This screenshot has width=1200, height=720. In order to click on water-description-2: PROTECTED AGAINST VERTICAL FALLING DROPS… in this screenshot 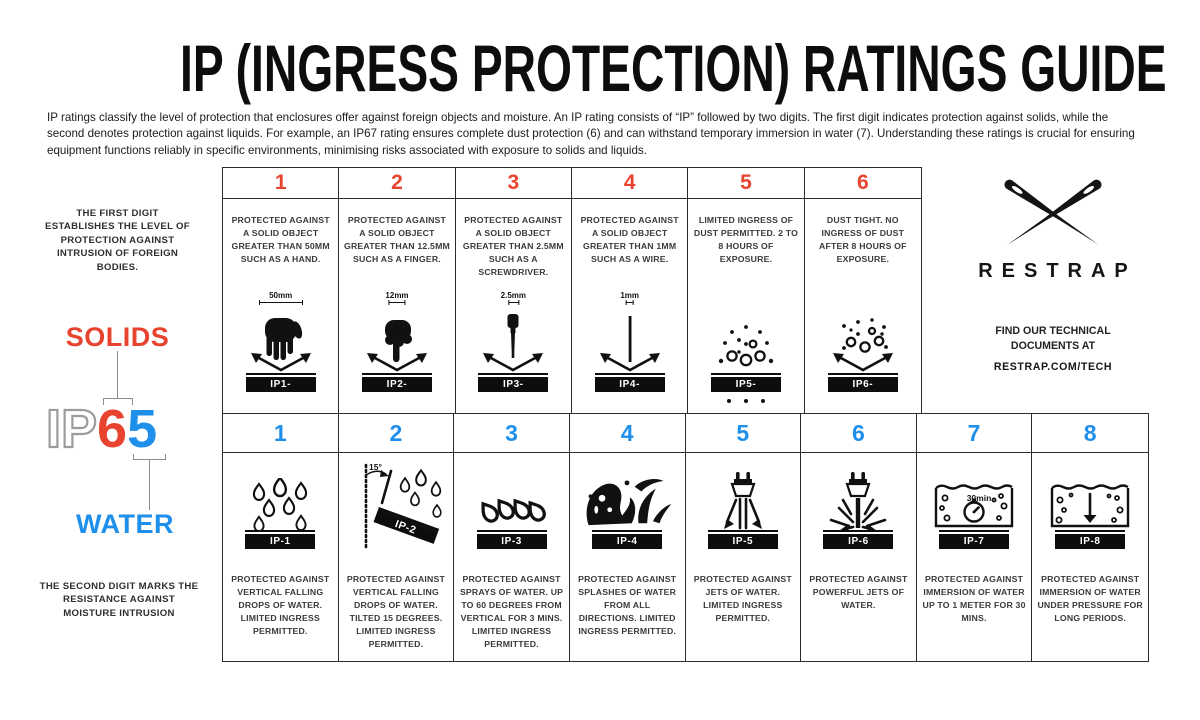, I will do `click(396, 612)`.